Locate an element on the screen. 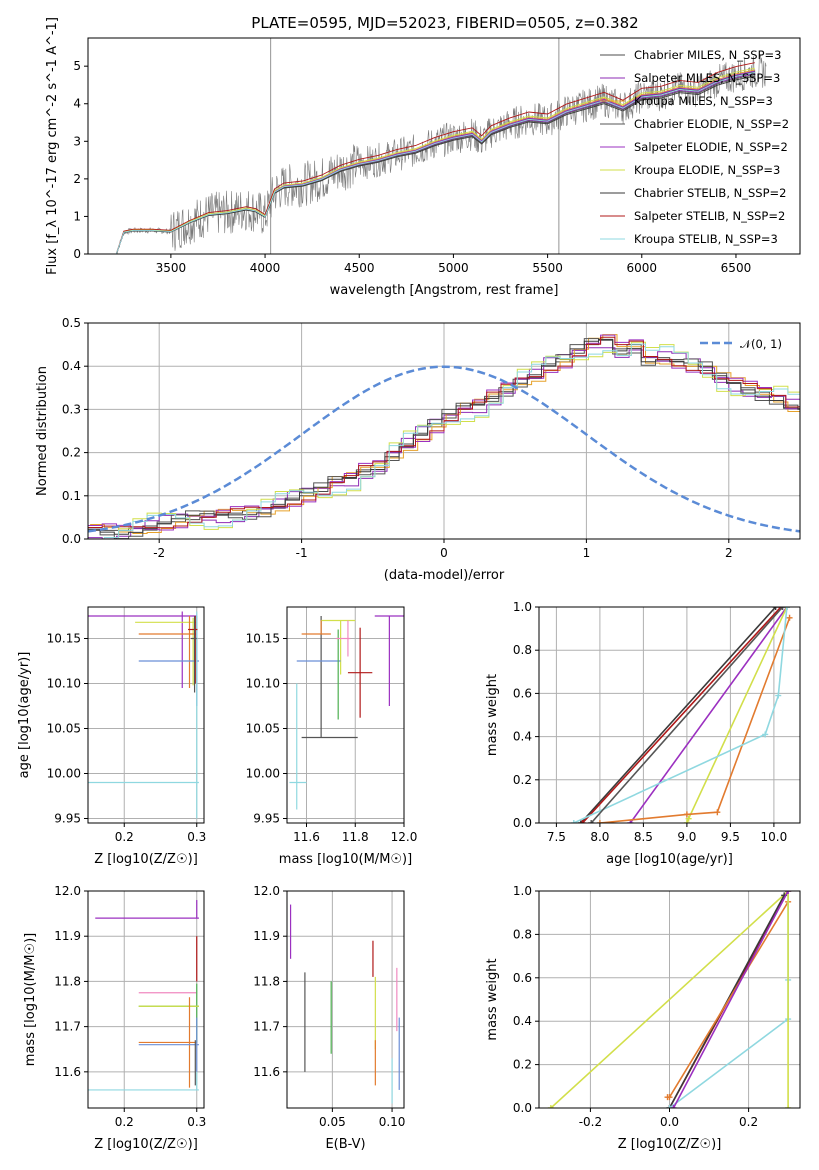 The height and width of the screenshot is (1170, 819). x-tick-label: 0 is located at coordinates (444, 553).